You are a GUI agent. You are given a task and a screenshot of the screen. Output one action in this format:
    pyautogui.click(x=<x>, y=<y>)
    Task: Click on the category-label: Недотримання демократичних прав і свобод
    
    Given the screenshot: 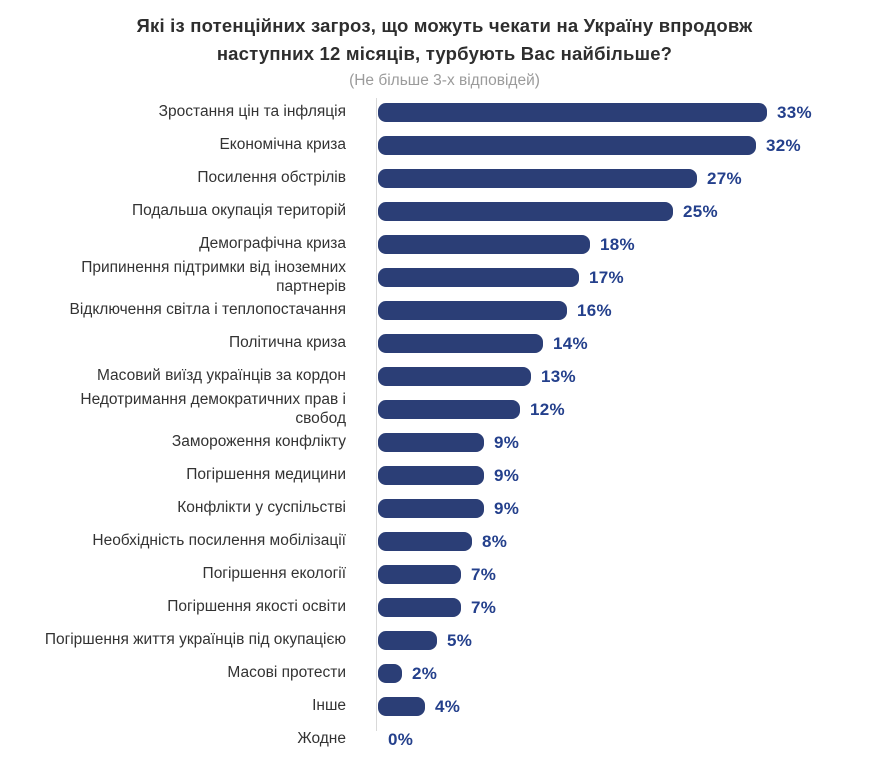 What is the action you would take?
    pyautogui.click(x=213, y=409)
    